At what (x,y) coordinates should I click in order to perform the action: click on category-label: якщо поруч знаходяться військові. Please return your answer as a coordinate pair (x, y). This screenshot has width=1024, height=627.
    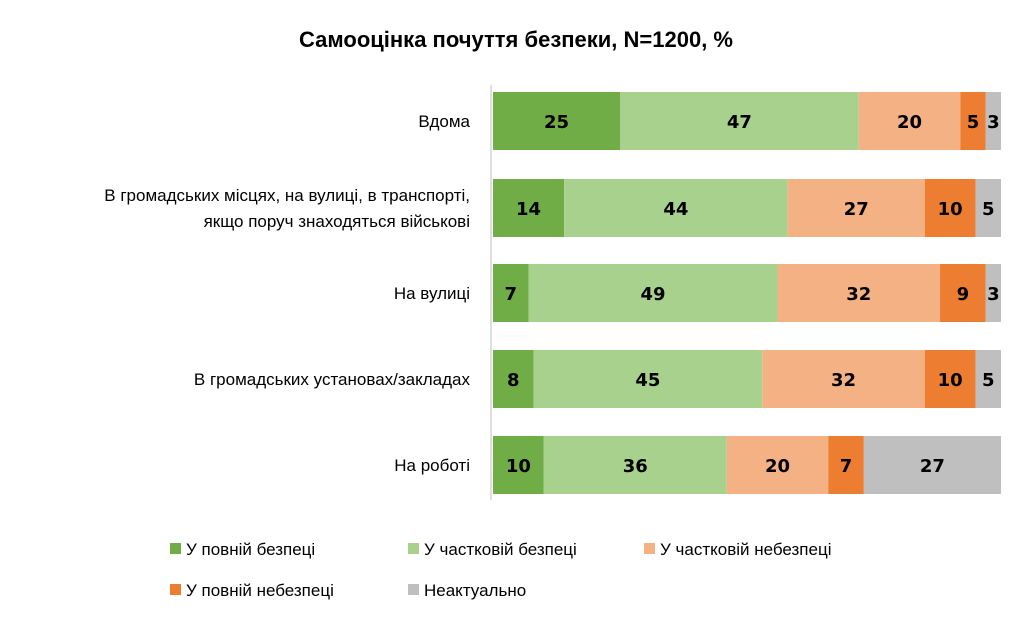
    Looking at the image, I should click on (337, 221).